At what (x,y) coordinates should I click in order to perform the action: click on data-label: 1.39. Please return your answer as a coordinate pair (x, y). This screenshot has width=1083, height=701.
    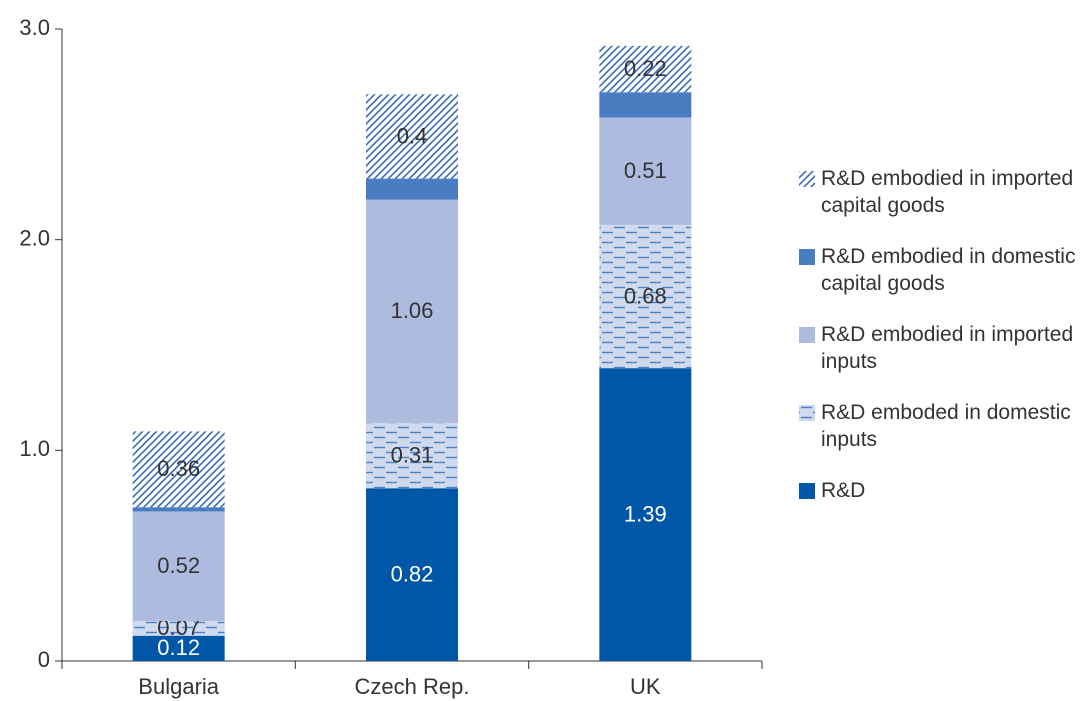
    Looking at the image, I should click on (645, 513).